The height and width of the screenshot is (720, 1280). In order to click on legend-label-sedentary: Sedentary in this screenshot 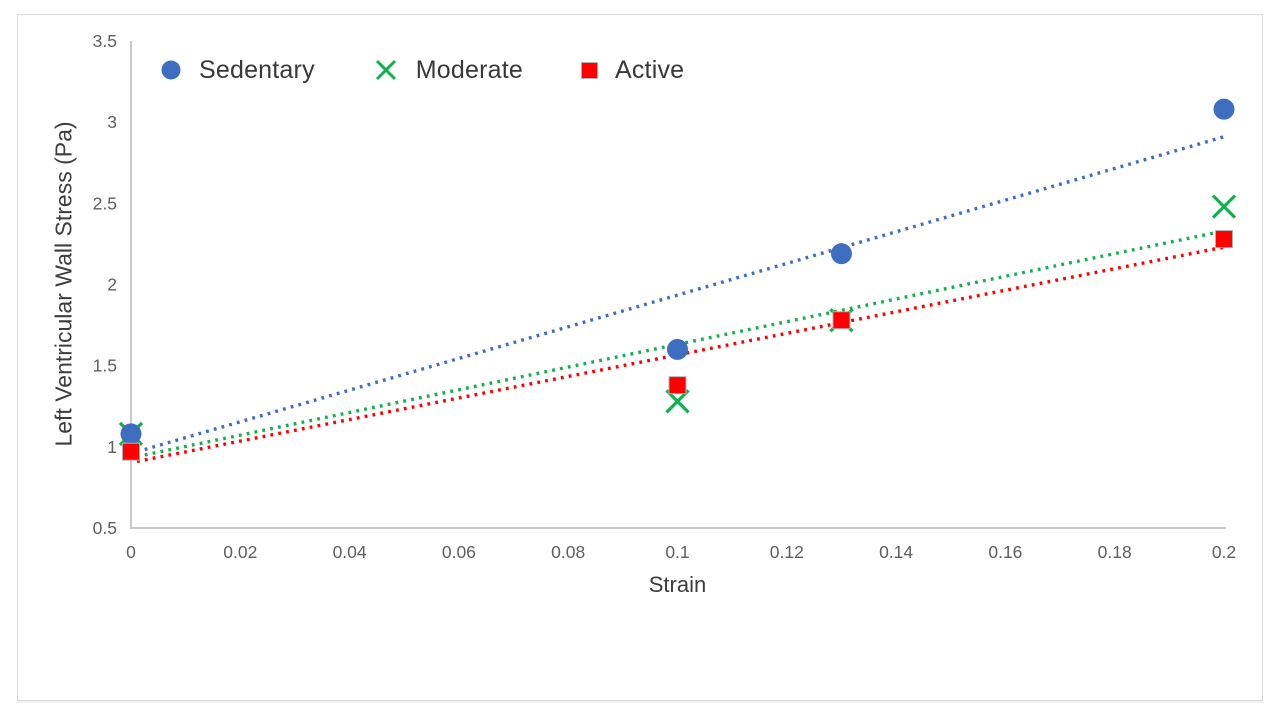, I will do `click(257, 69)`.